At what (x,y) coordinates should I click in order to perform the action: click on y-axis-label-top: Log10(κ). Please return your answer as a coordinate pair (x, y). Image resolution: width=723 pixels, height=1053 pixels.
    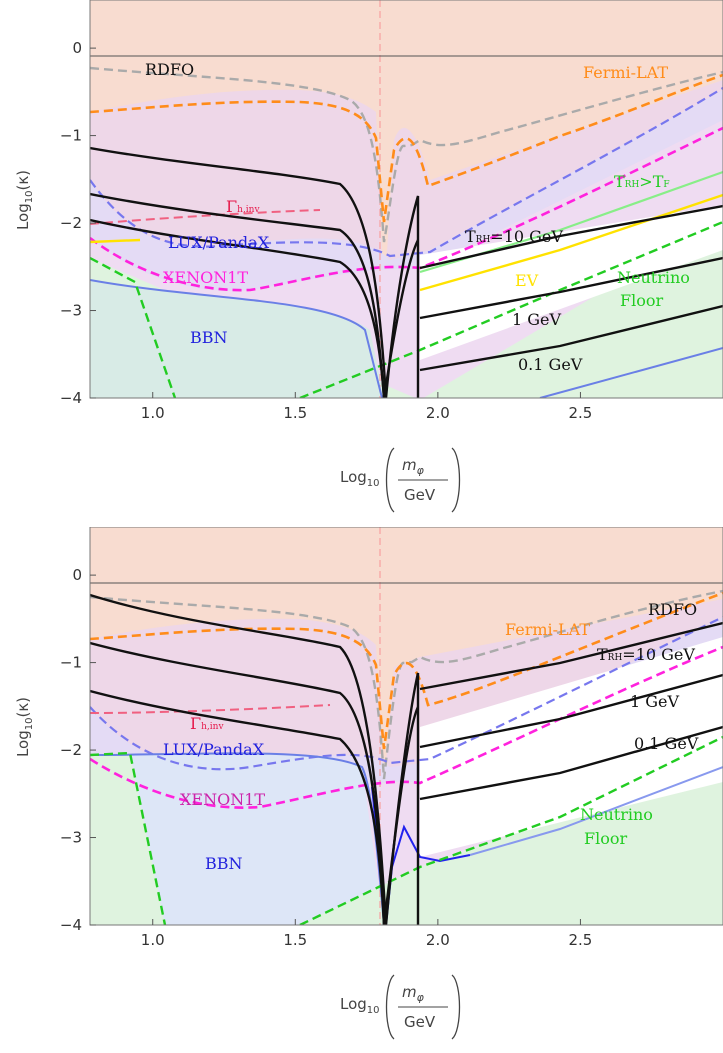
    Looking at the image, I should click on (24, 200).